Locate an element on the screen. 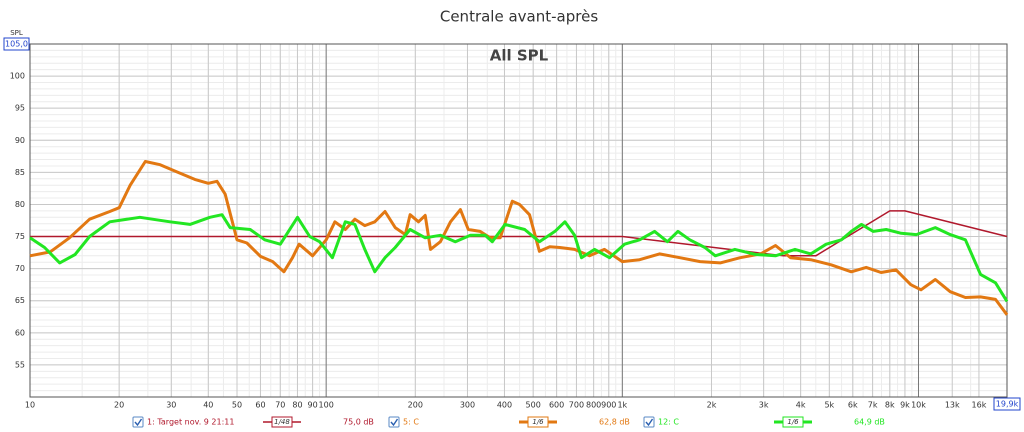 The image size is (1024, 432). y-tick-label: 100 is located at coordinates (17, 76).